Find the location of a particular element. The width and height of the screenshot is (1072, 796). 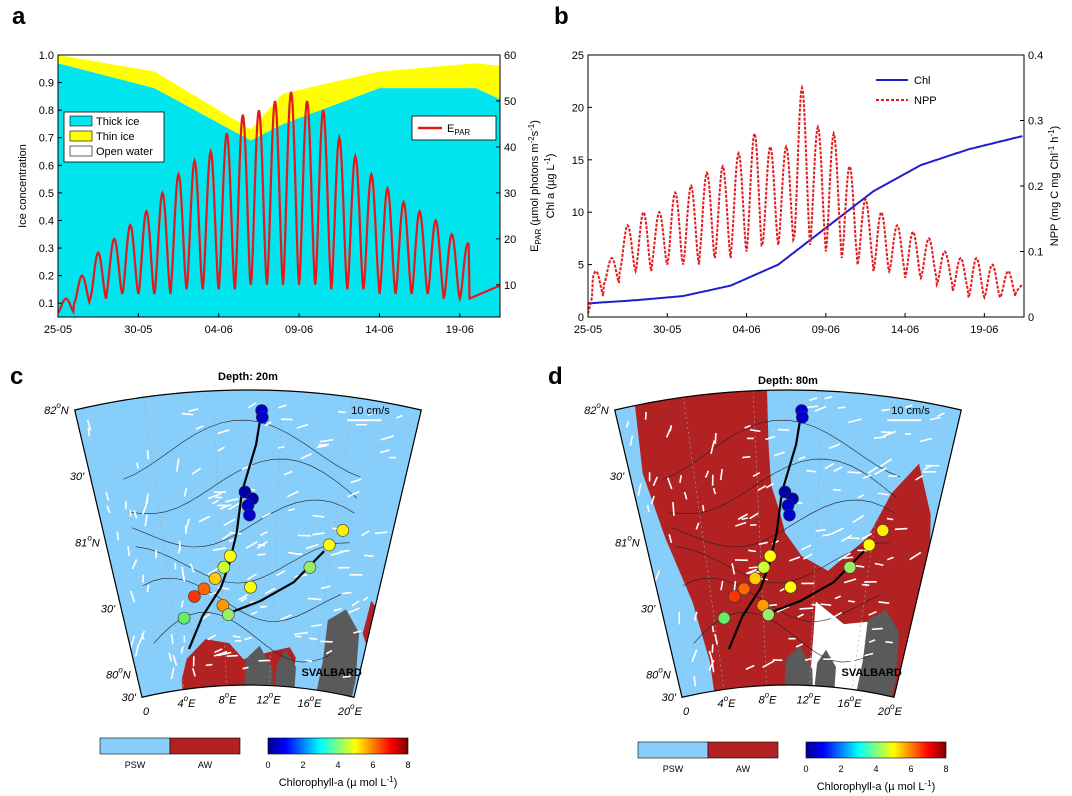

chl-tick-8-d: 8 is located at coordinates (945, 769).